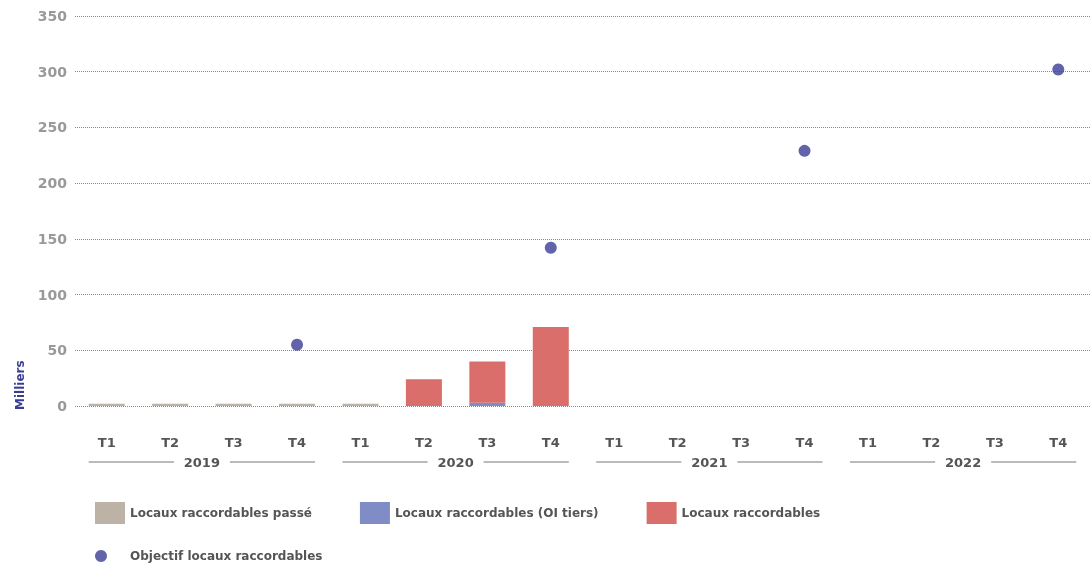 The height and width of the screenshot is (566, 1090). I want to click on legend-label: Locaux raccordables (OI tiers), so click(496, 513).